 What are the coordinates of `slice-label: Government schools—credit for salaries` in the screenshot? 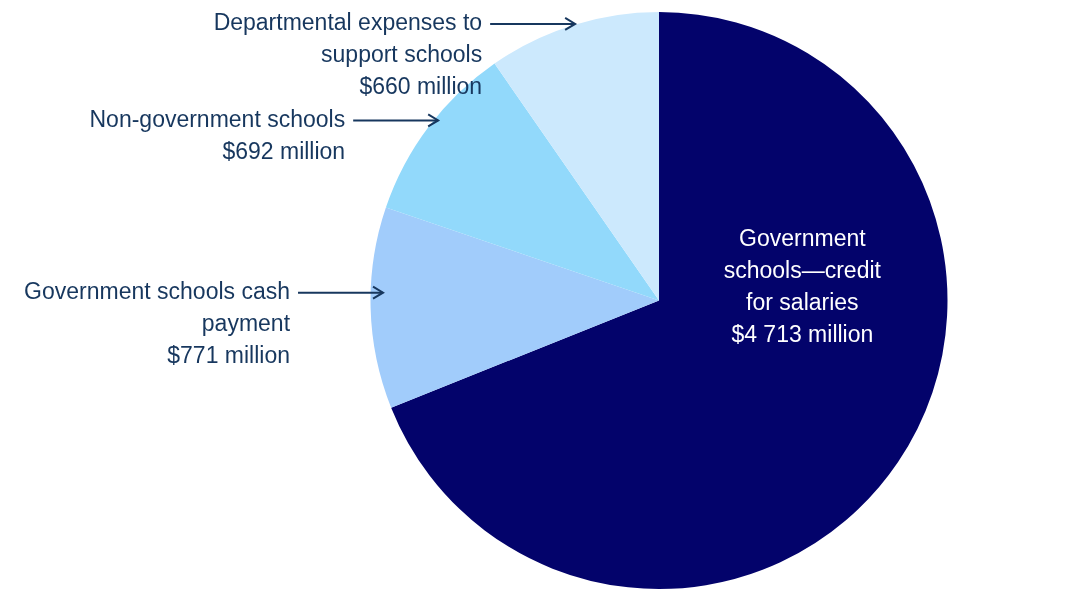 It's located at (802, 269).